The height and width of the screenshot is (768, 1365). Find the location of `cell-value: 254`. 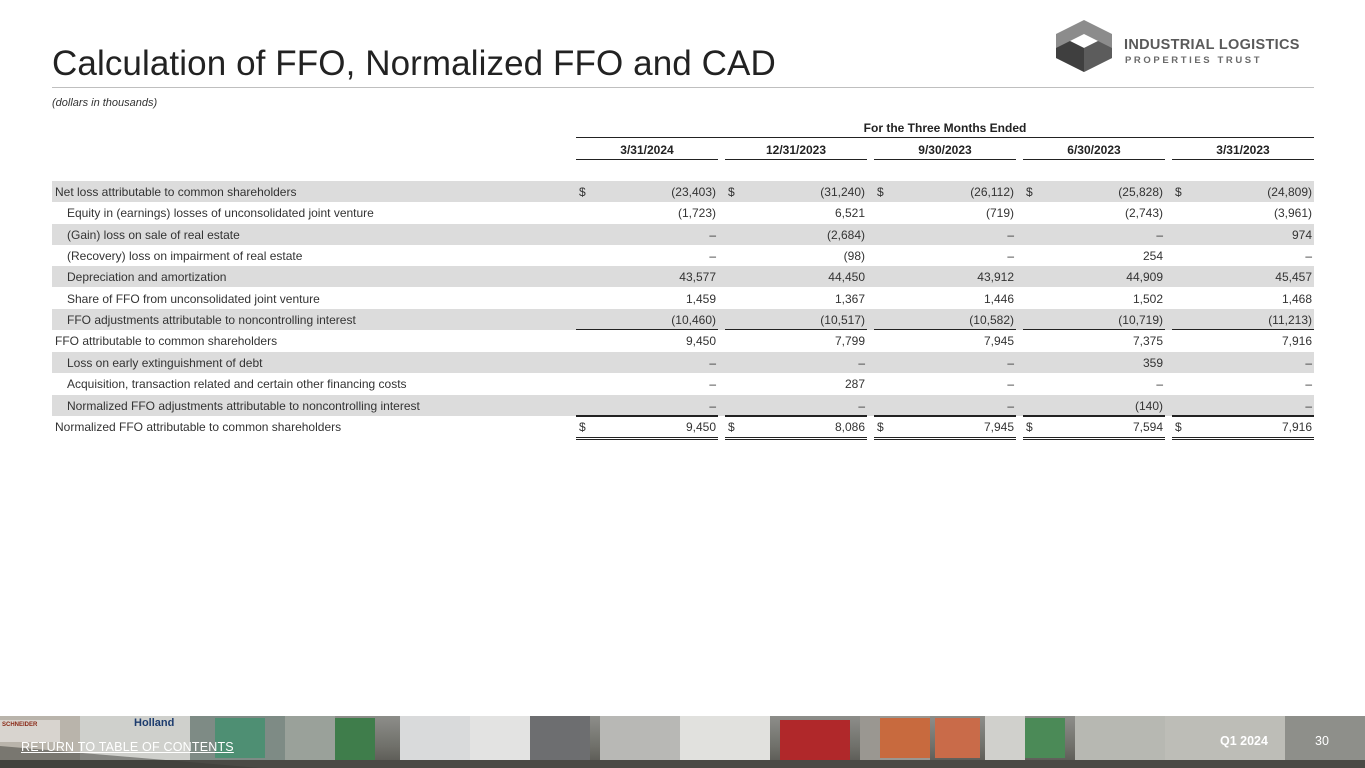

cell-value: 254 is located at coordinates (1152, 256).